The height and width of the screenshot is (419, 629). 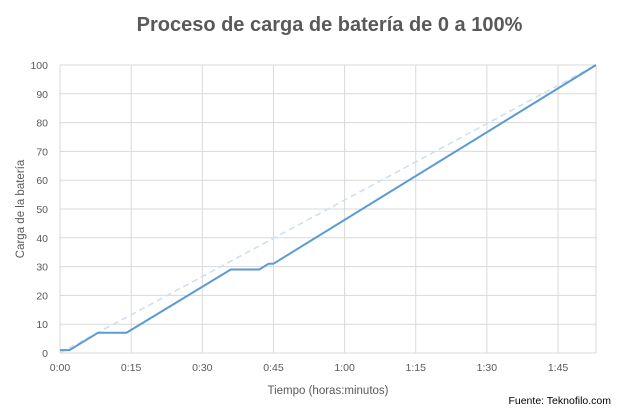 I want to click on y-tick-label: 100, so click(x=39, y=66).